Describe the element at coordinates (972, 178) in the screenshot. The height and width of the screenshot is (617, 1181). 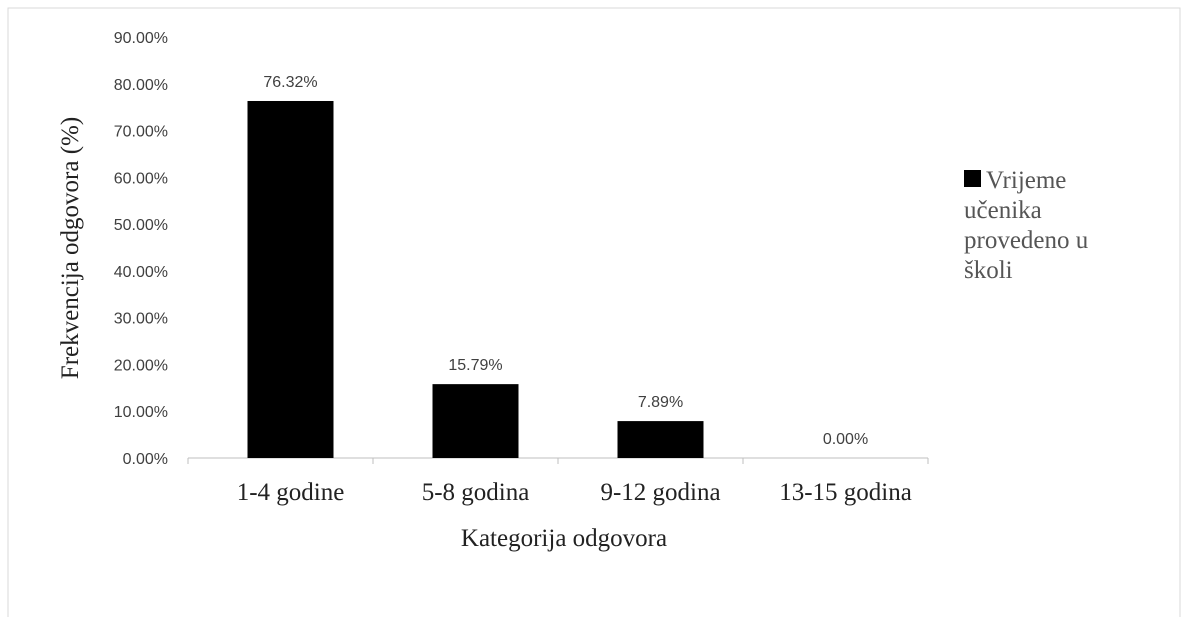
I see `legend-swatch` at that location.